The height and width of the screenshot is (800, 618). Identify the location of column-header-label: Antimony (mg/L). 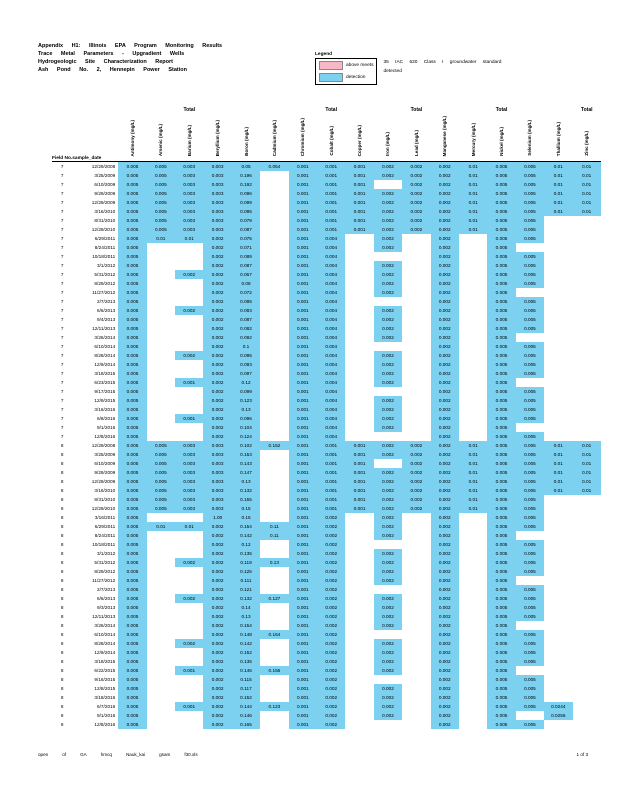
(132, 138).